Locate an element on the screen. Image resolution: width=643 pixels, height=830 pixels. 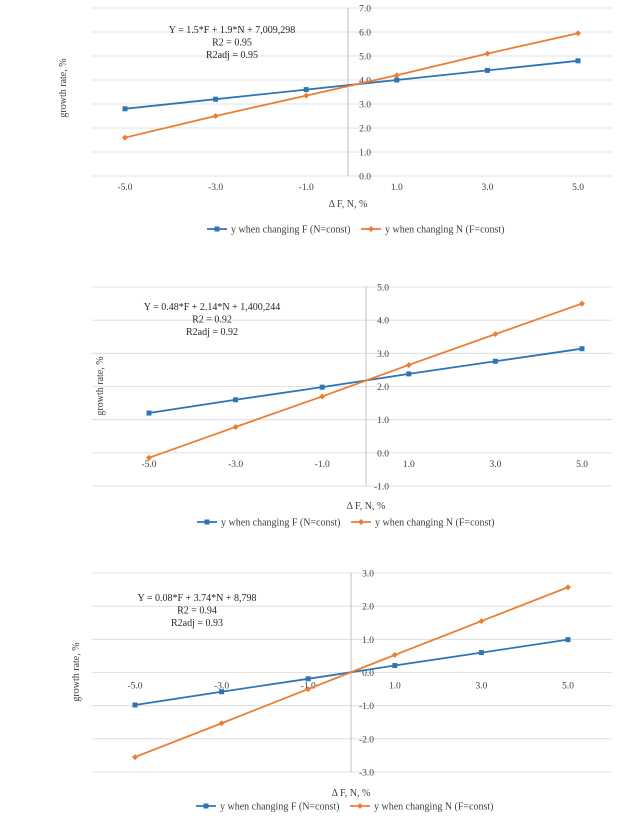
regression-annotation: R2 = 0.94 is located at coordinates (197, 611).